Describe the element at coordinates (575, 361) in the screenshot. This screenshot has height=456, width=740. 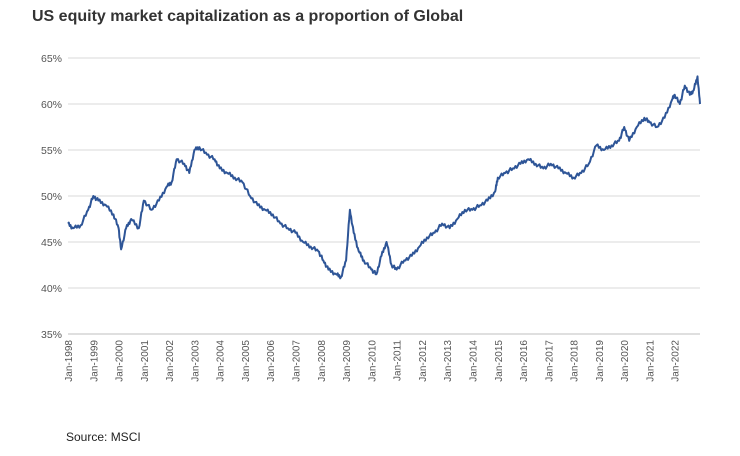
I see `x-tick-label: Jan-2018` at that location.